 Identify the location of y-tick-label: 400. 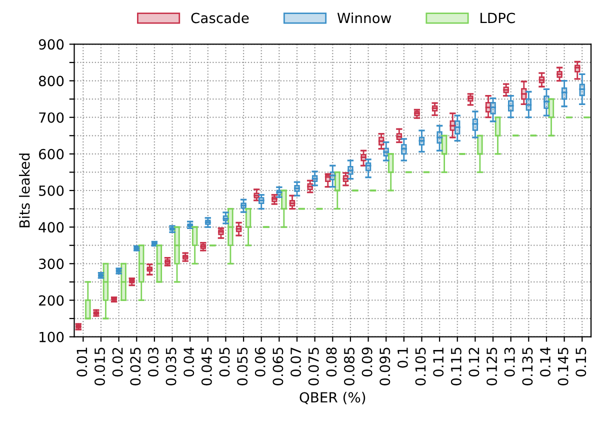
(51, 227).